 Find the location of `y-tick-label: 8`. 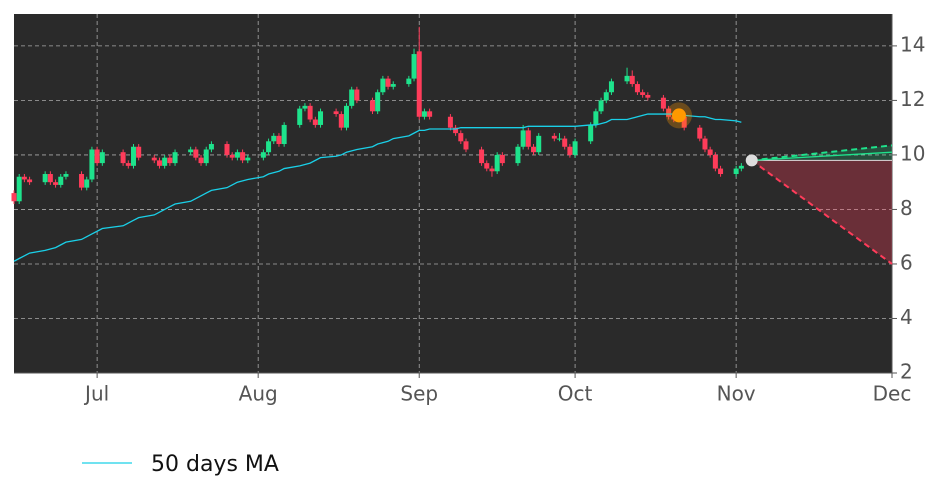

y-tick-label: 8 is located at coordinates (906, 208).